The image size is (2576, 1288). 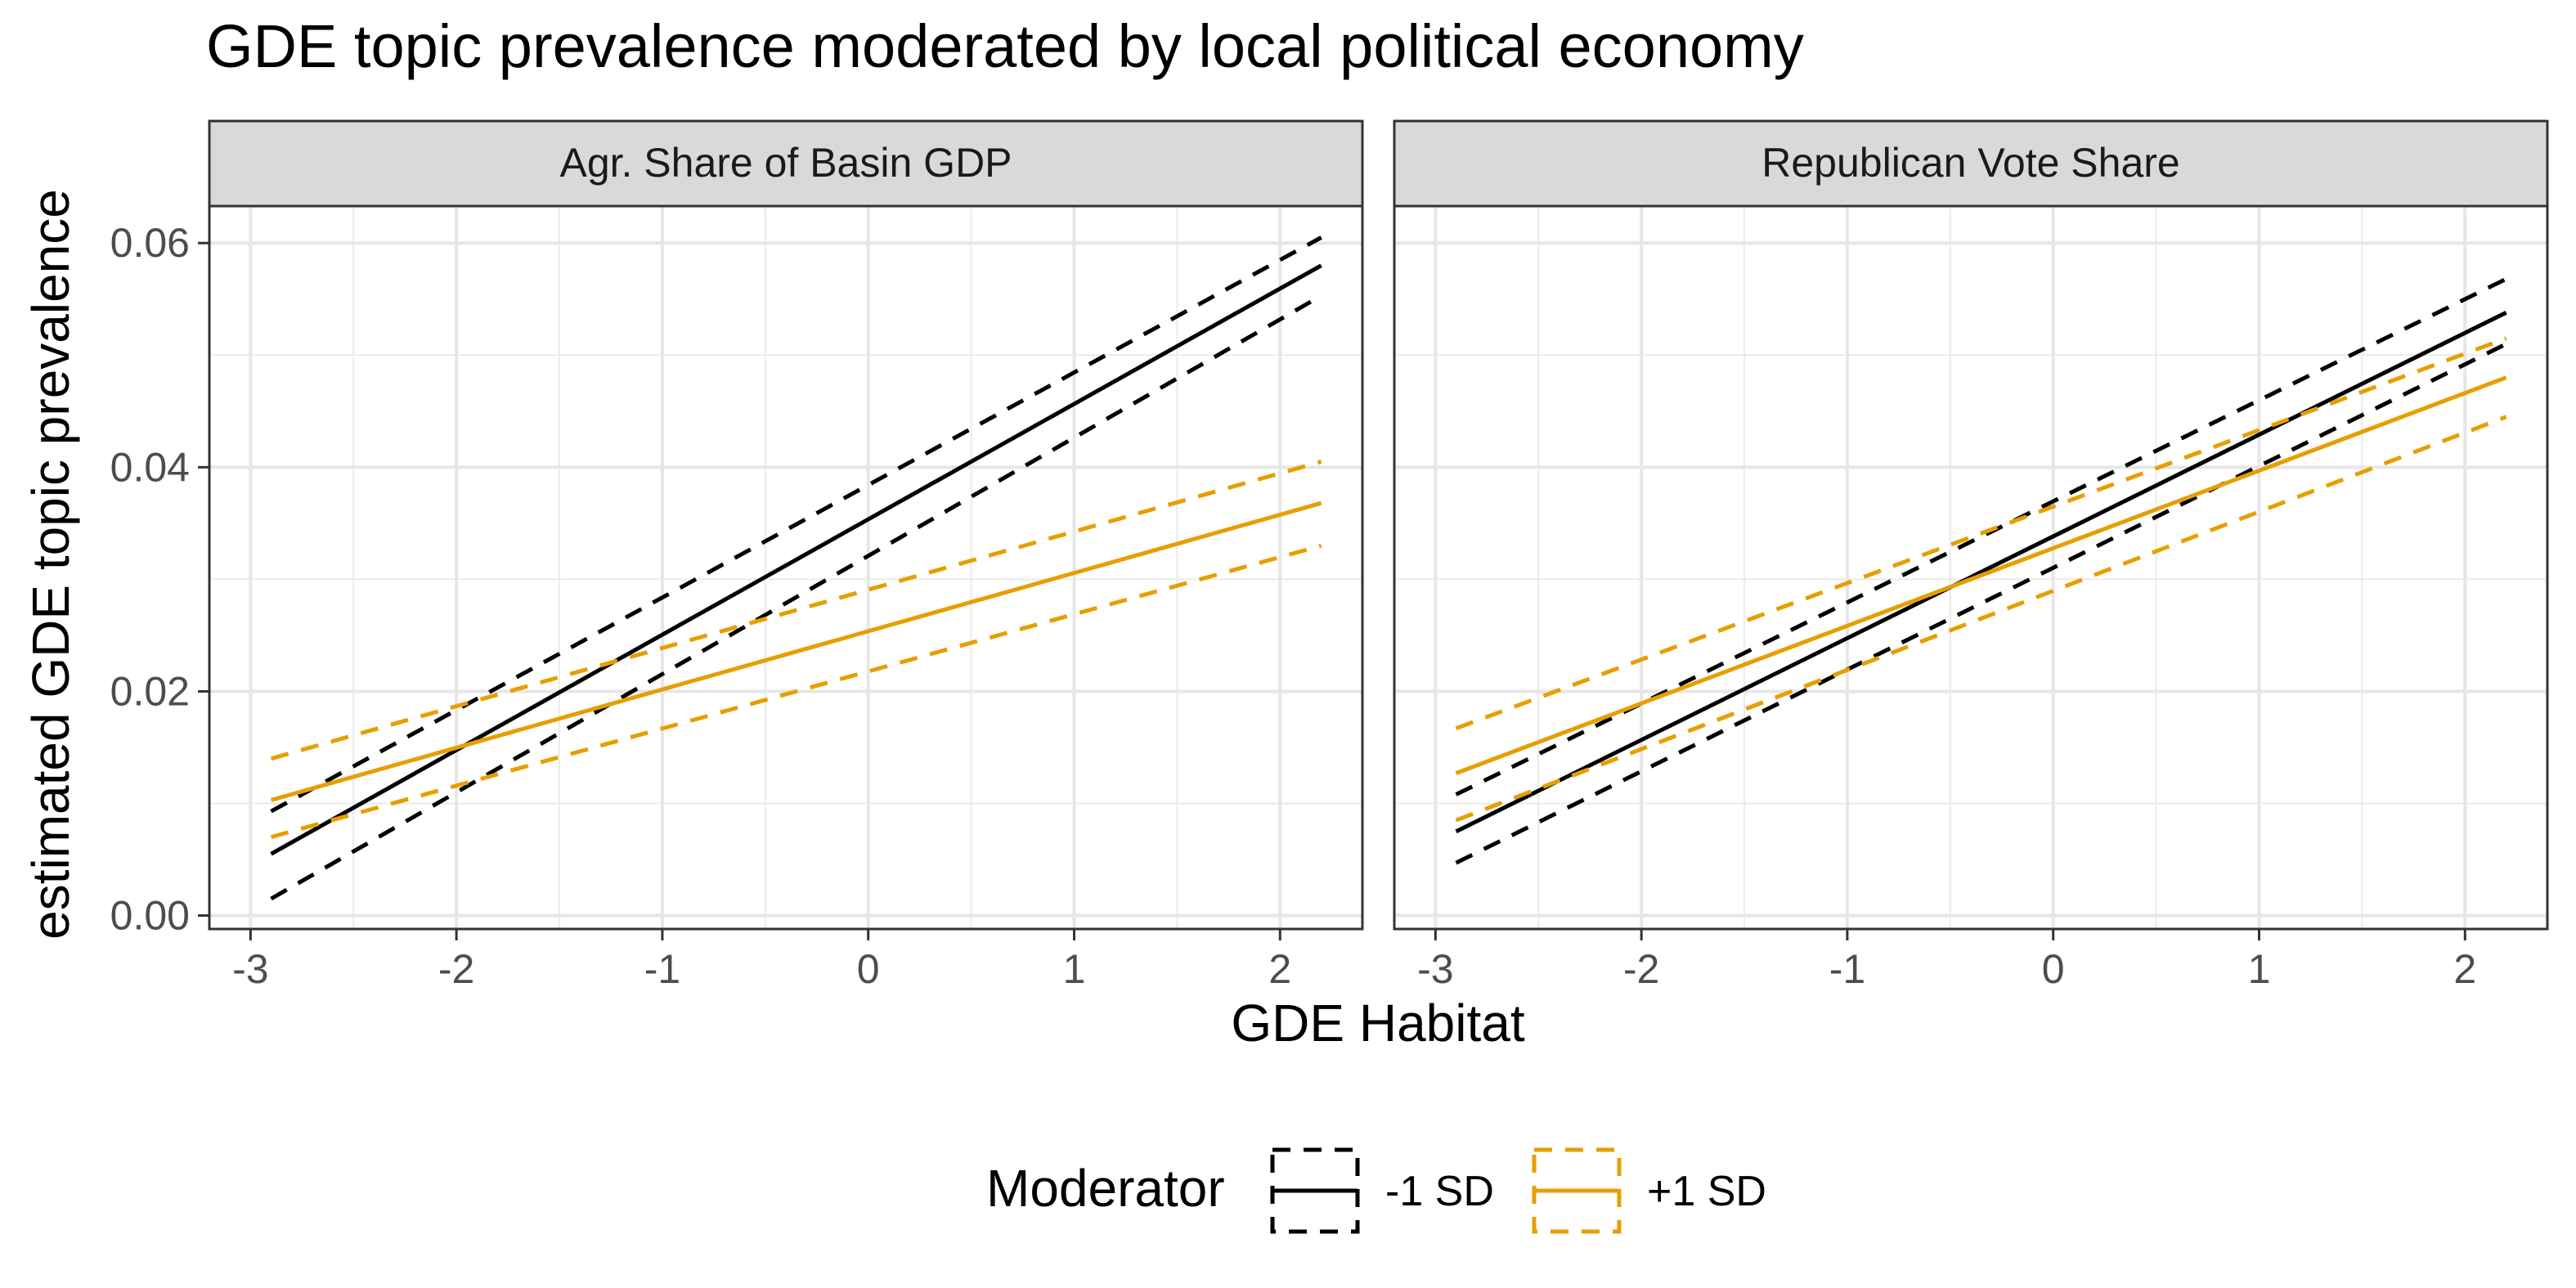 I want to click on panel-strip-label: Agr. Share of Basin GDP, so click(x=786, y=163).